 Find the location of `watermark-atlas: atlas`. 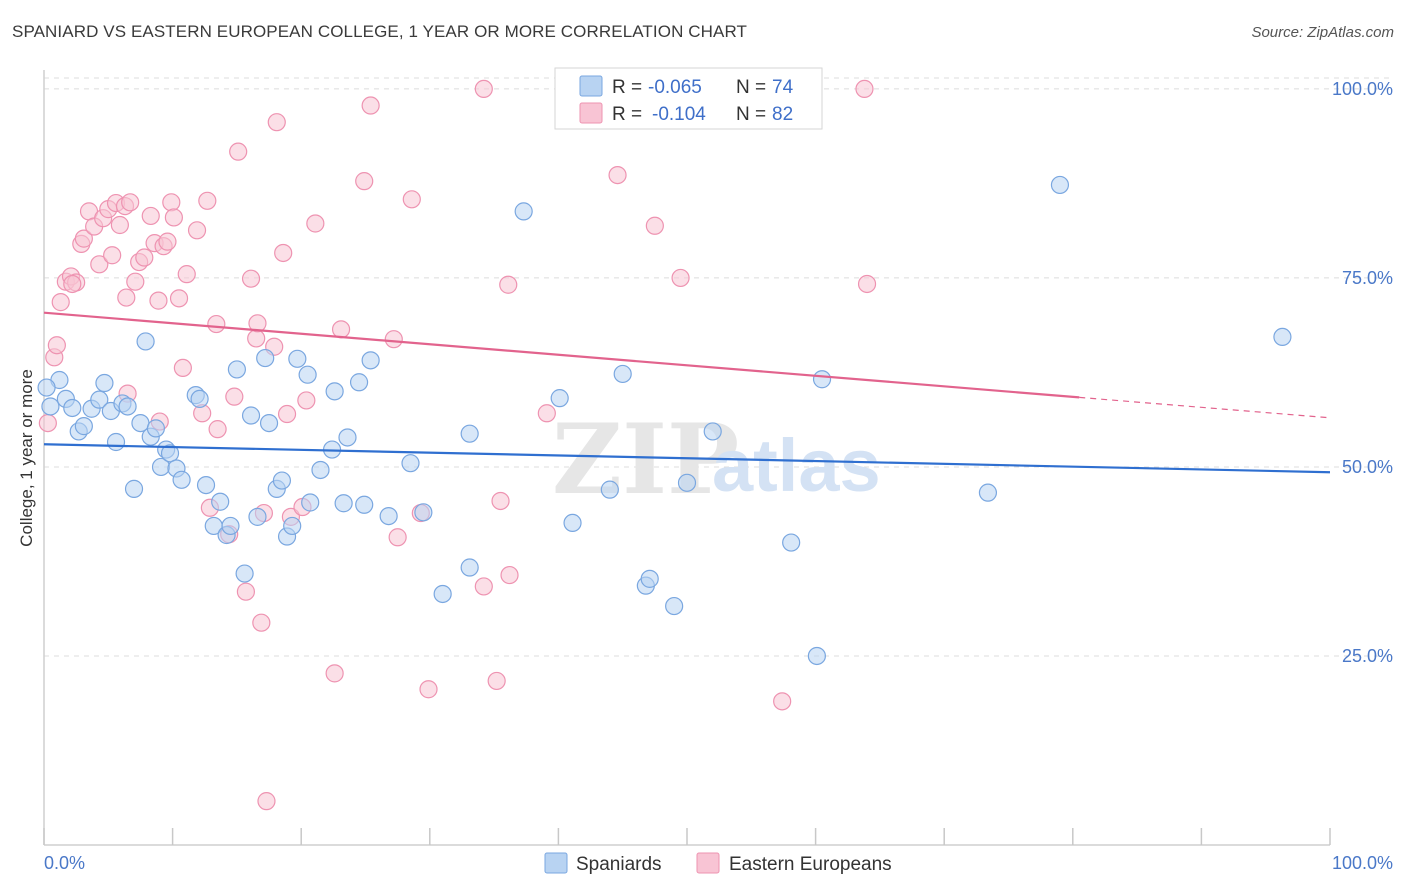

watermark-atlas: atlas is located at coordinates (796, 465).